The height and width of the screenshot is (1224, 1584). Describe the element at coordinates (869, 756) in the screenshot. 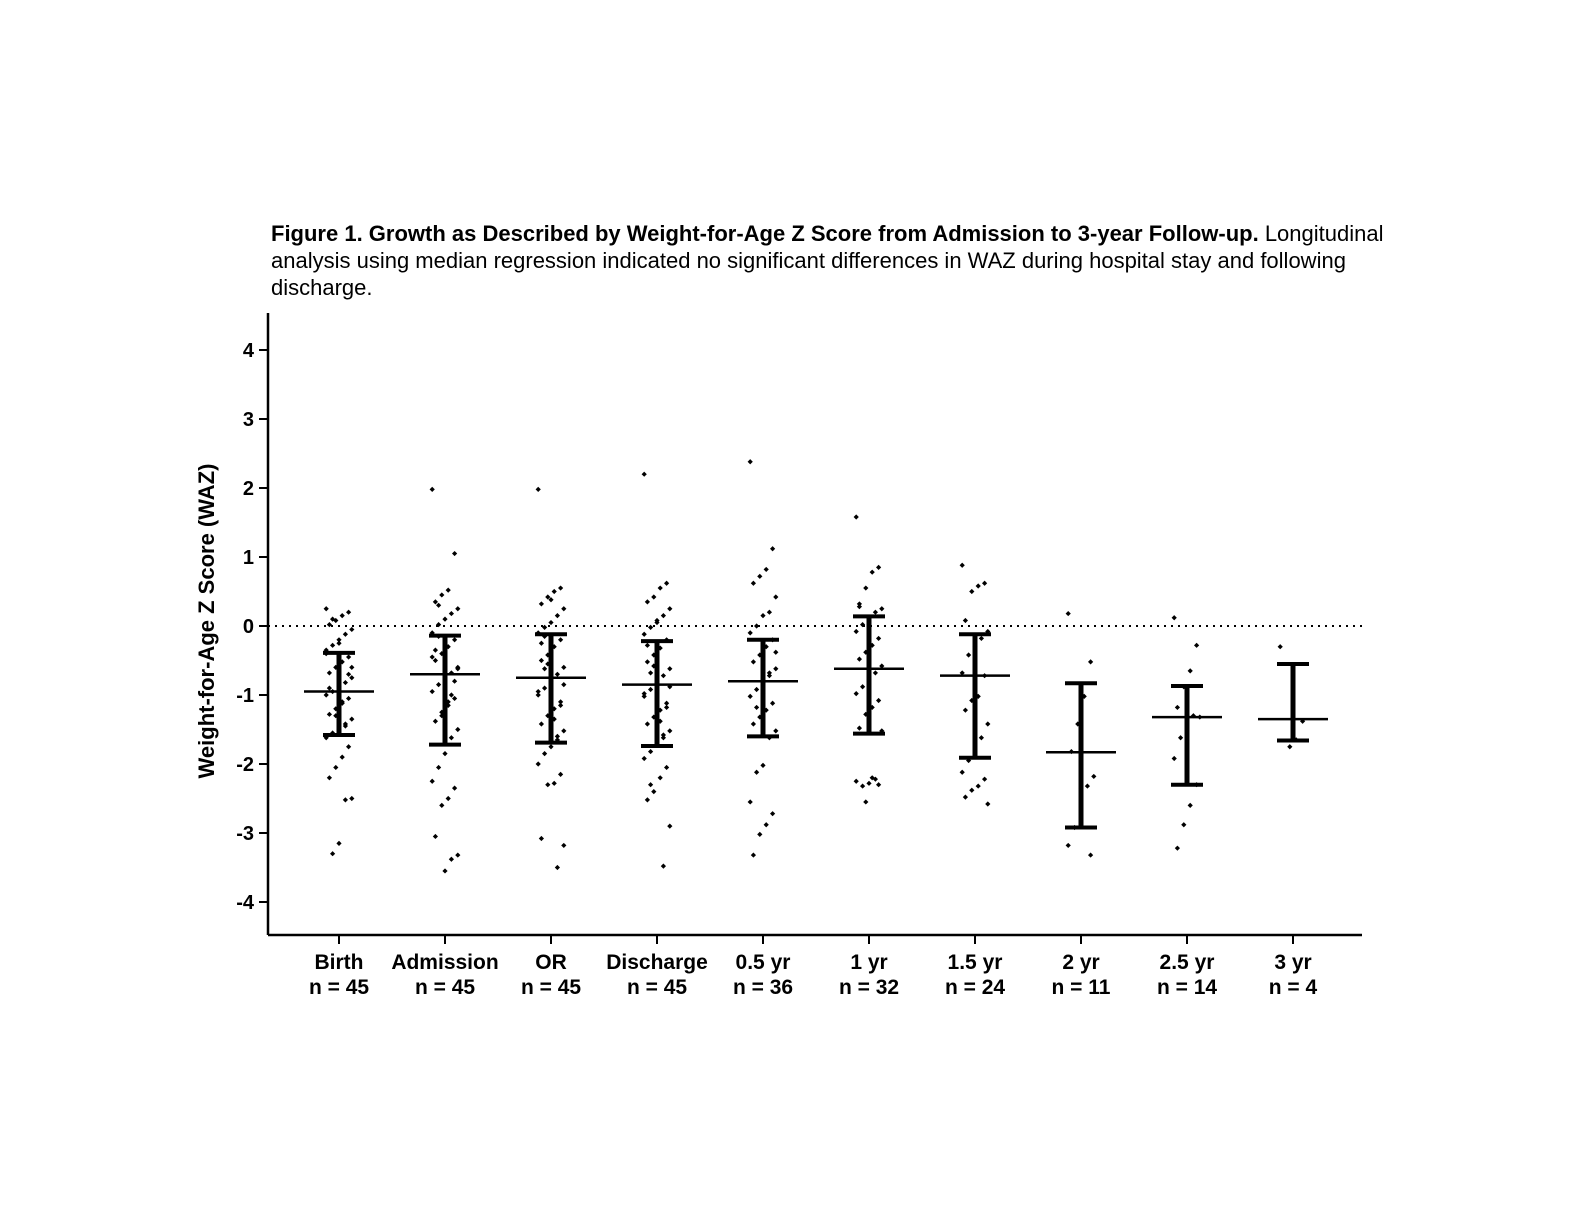

I see `group-1-yr: 1 yrn = 32` at that location.